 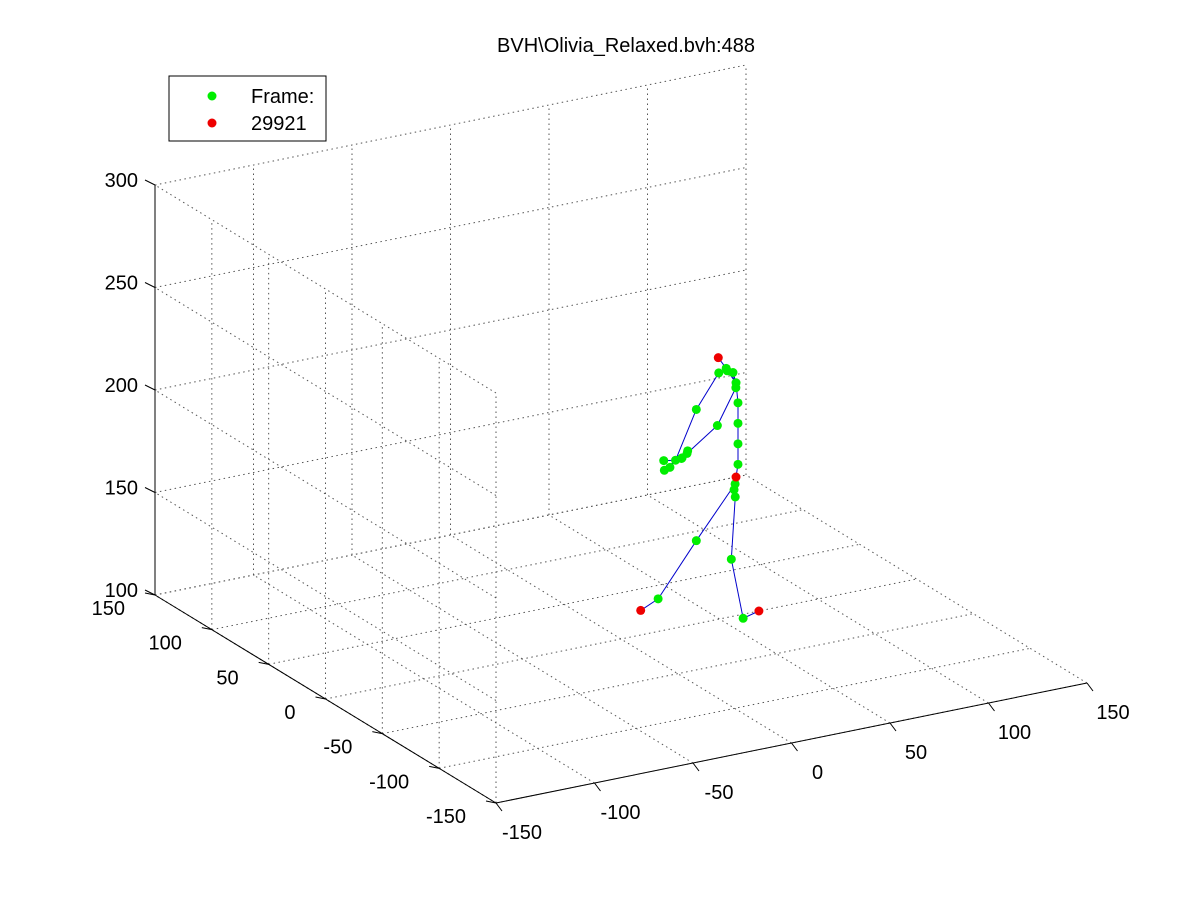 I want to click on bone-r_hip-r_knee, so click(x=733, y=528).